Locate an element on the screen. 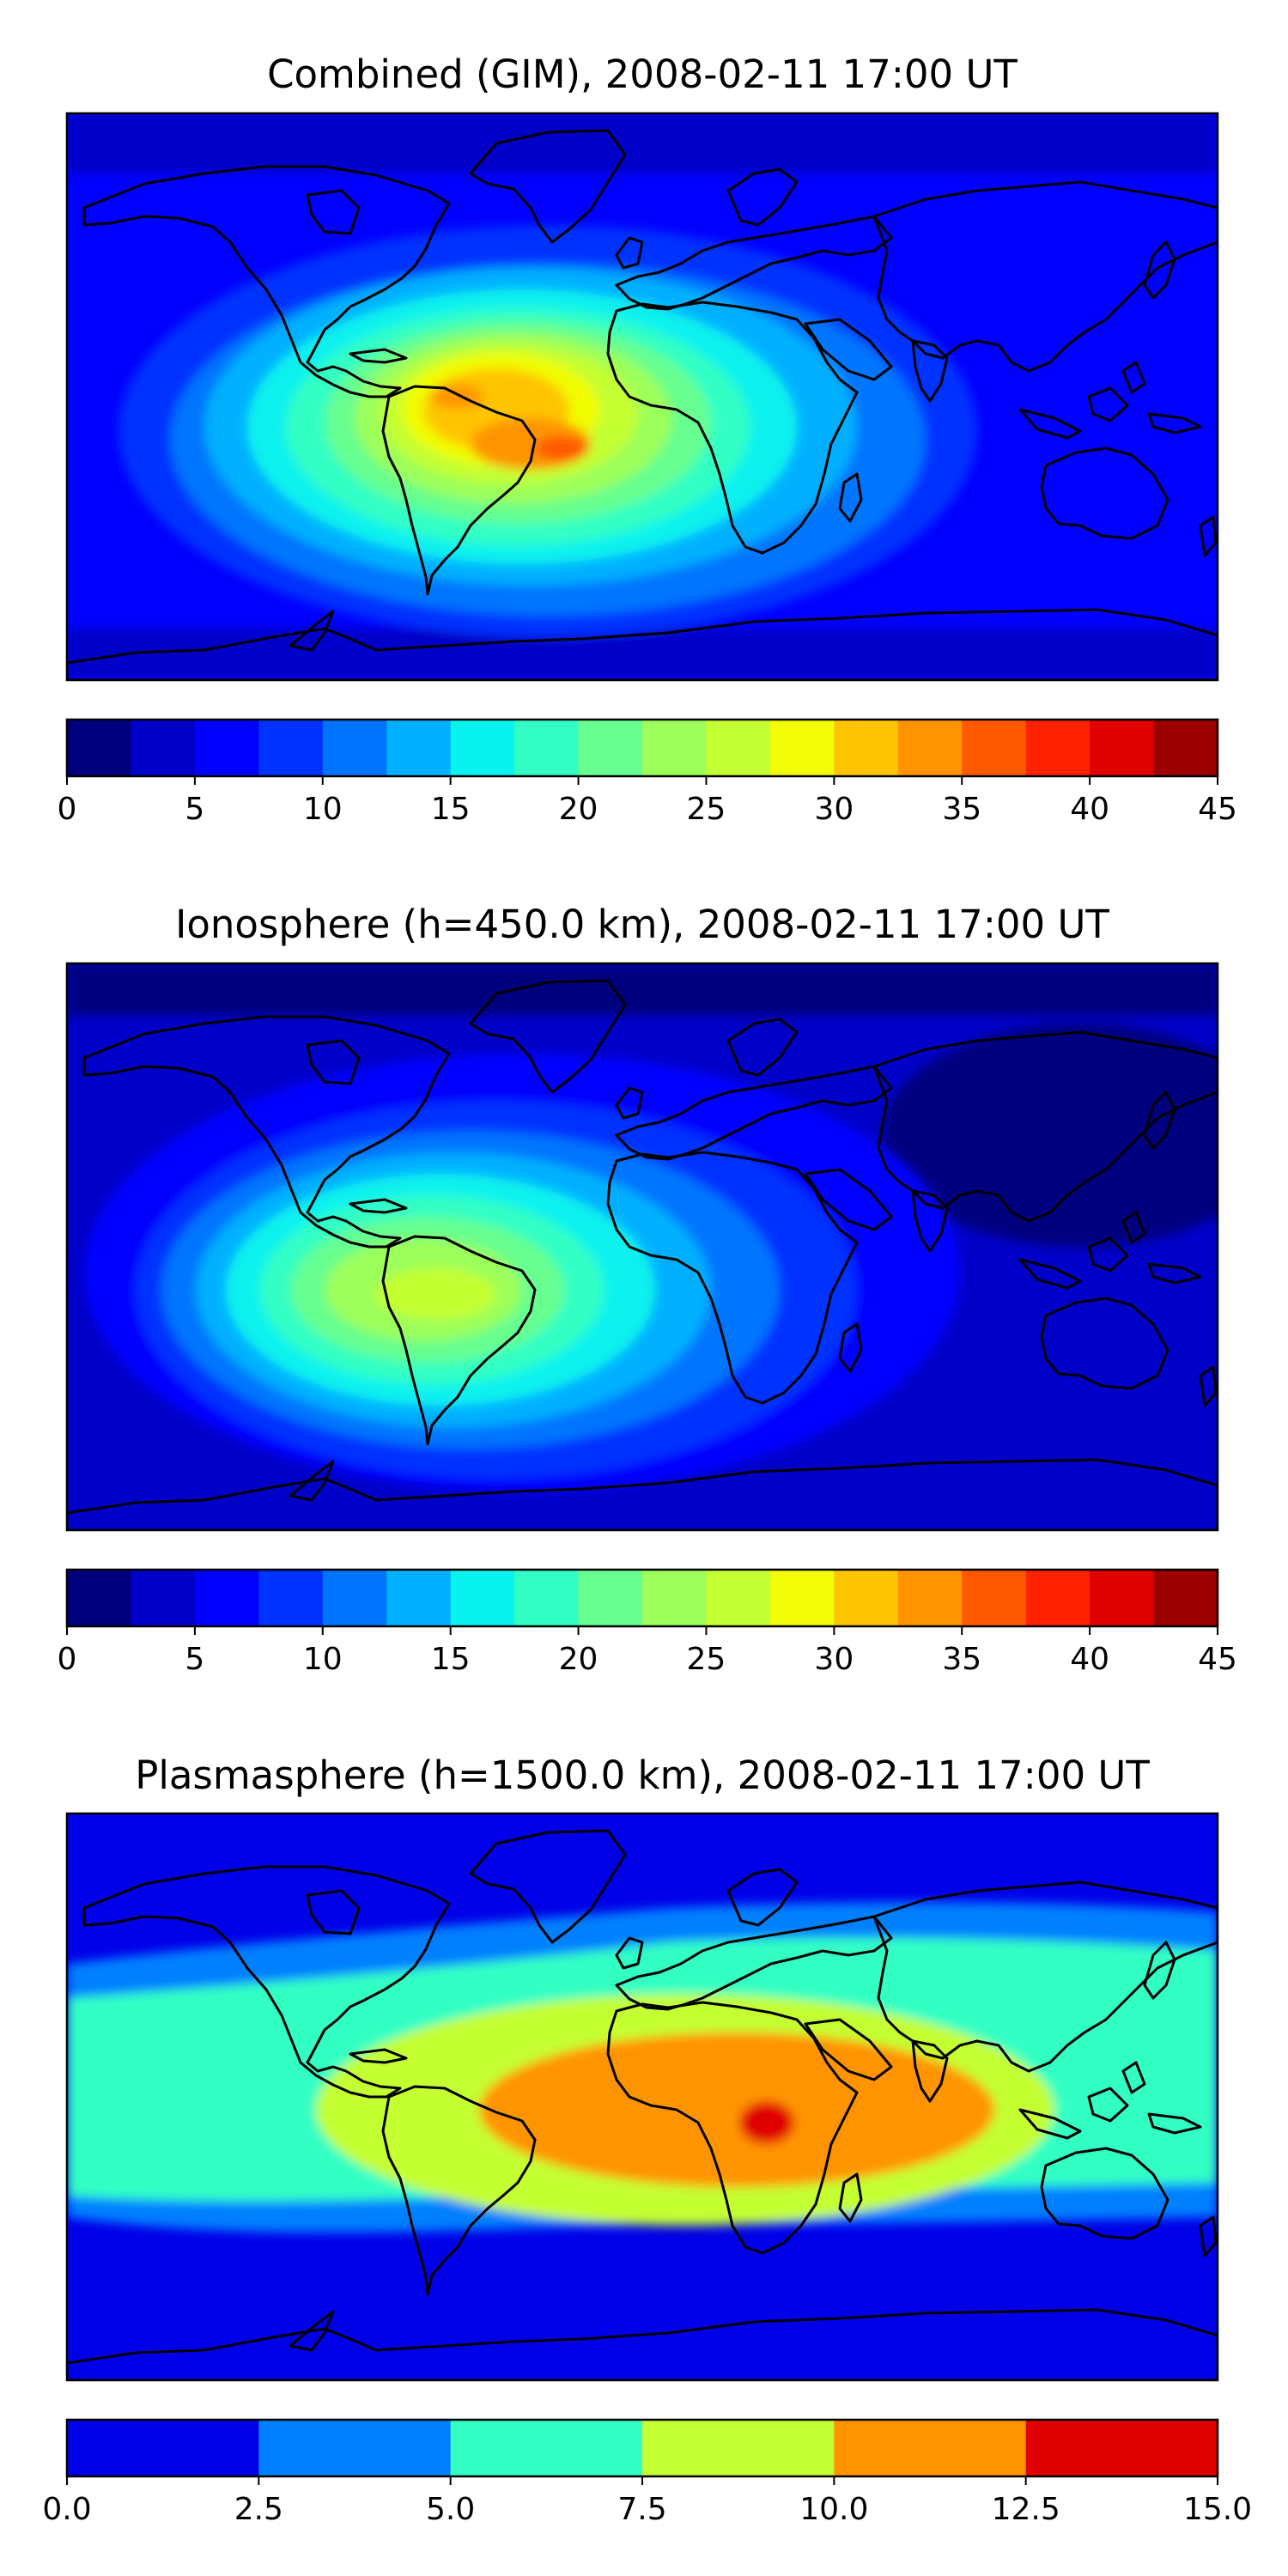 This screenshot has width=1288, height=2576. colorbar-ionosphere: 0 5 10 15 20 25 30 35 40 45 is located at coordinates (647, 1623).